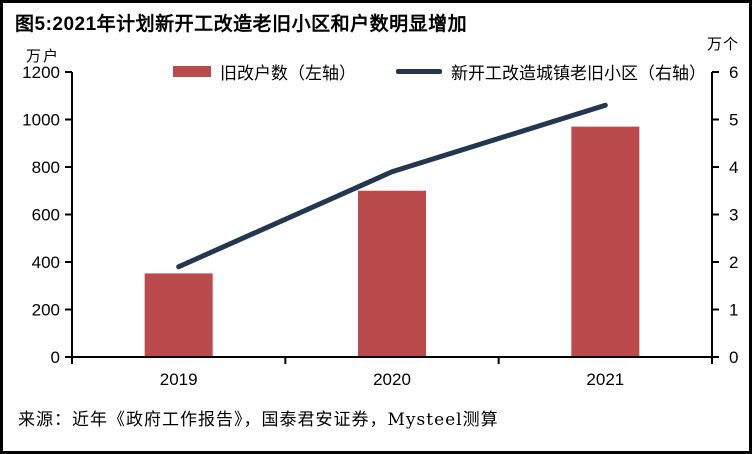  Describe the element at coordinates (241, 24) in the screenshot. I see `chart-title: 图5:2021年计划新开工改造老旧小区和户数明显增加` at that location.